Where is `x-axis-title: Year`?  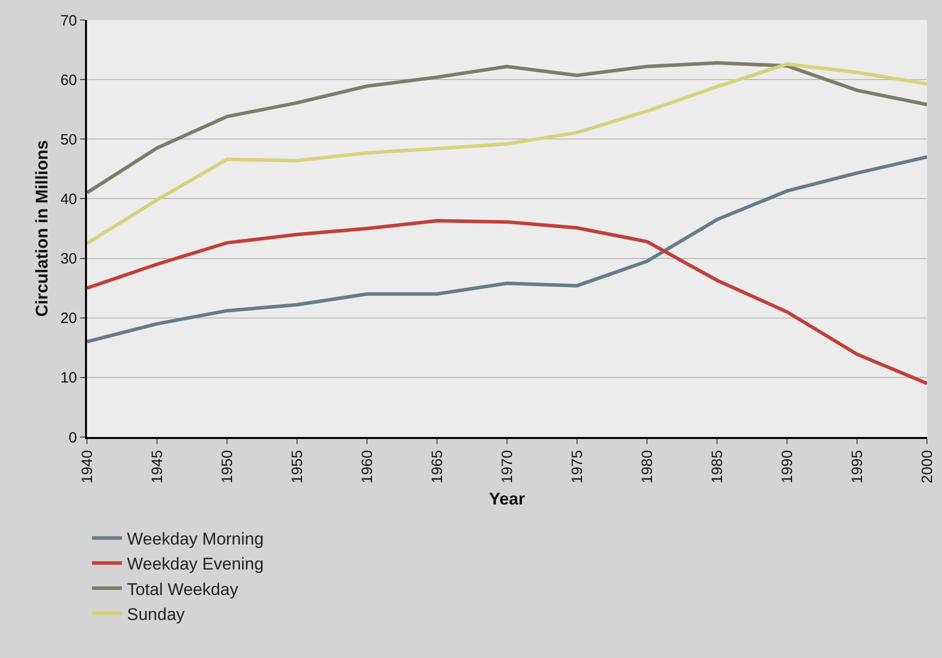
x-axis-title: Year is located at coordinates (507, 498).